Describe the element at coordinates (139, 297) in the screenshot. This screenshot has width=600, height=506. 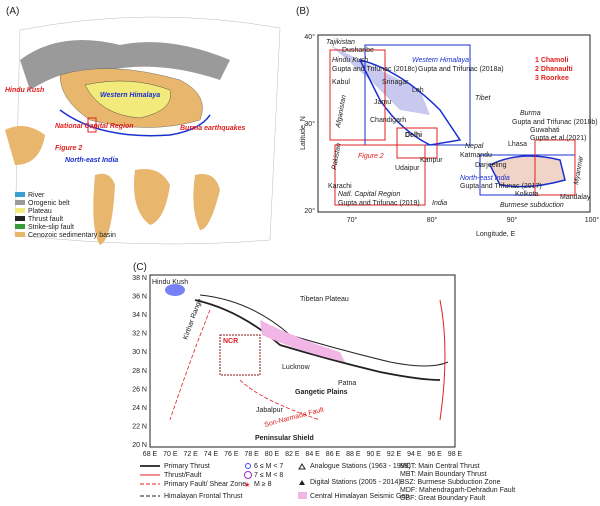
I see `y-tick-label: 36 N` at that location.